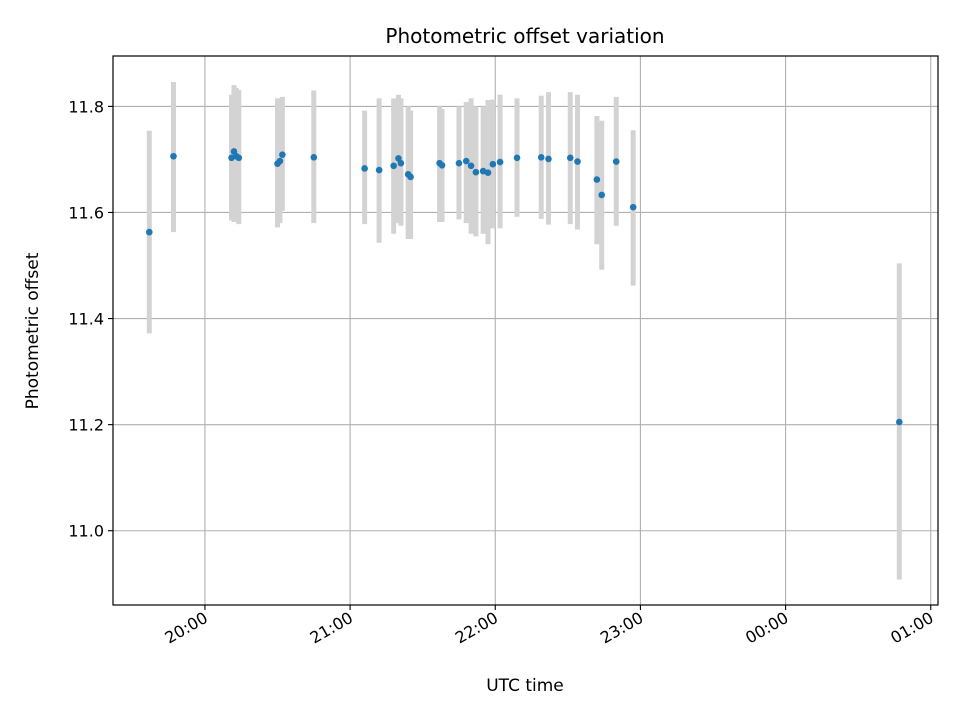 The width and height of the screenshot is (960, 720). I want to click on y-tick-label: 11.2, so click(86, 425).